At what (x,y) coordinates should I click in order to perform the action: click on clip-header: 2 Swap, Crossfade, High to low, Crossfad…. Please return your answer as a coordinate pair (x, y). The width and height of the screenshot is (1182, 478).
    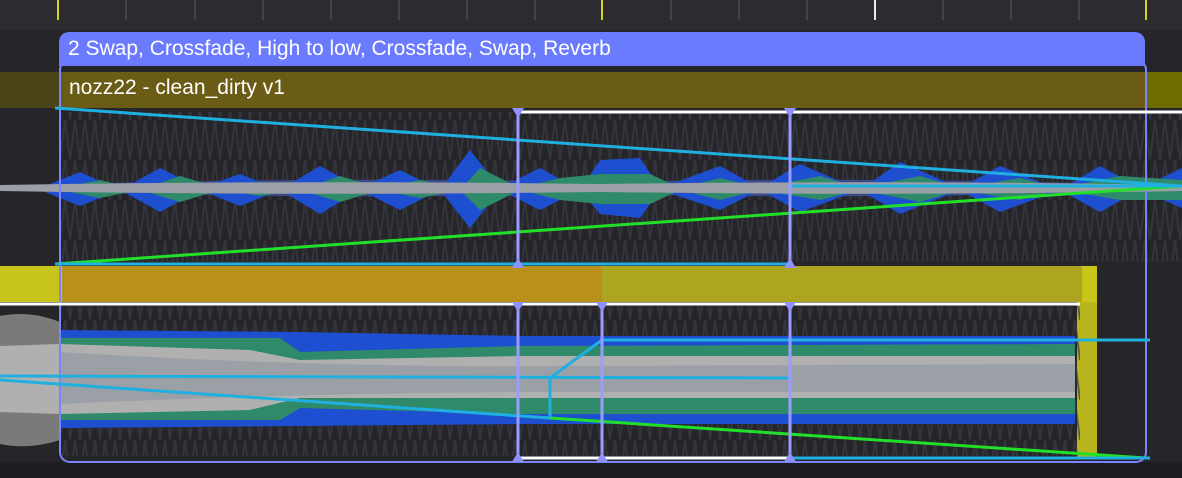
    Looking at the image, I should click on (602, 49).